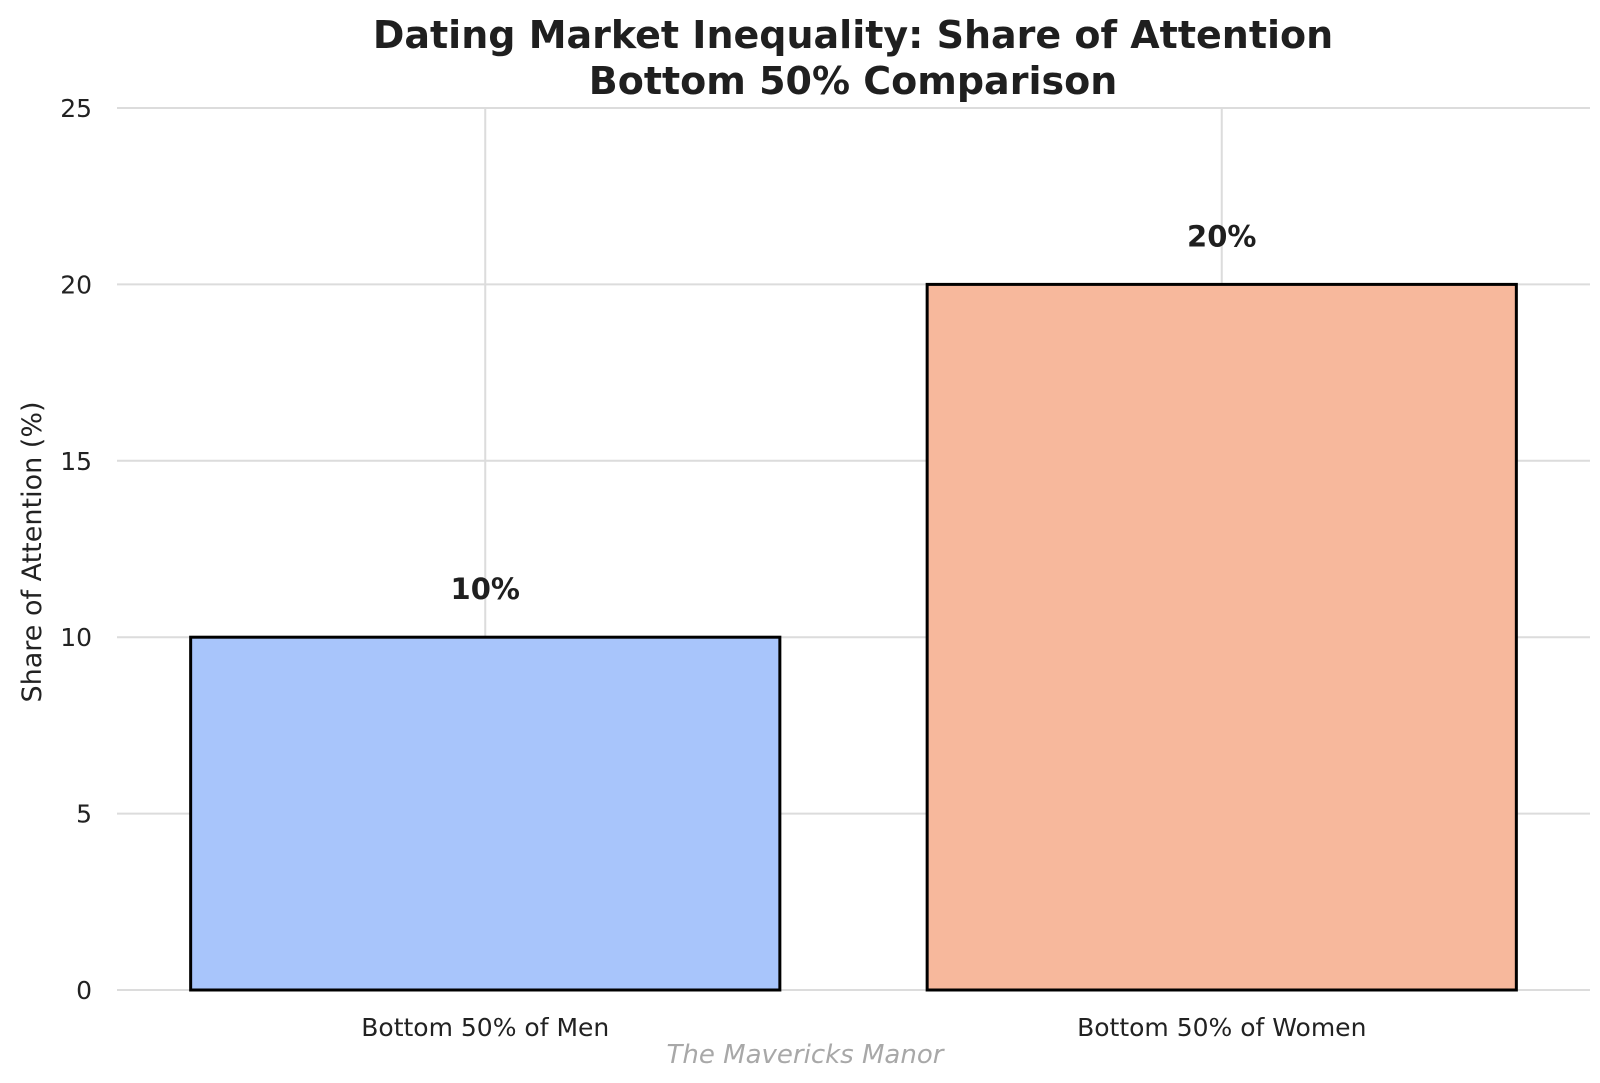 The height and width of the screenshot is (1083, 1600). I want to click on y-tick-label: 15, so click(76, 461).